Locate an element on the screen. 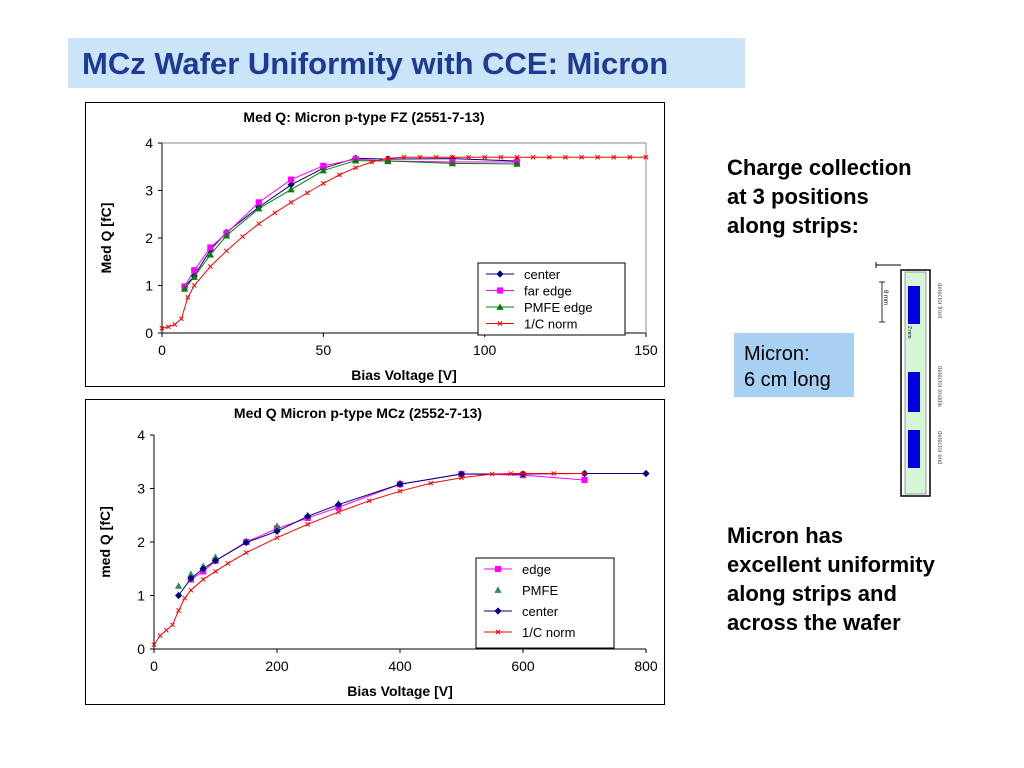 Image resolution: width=1024 pixels, height=768 pixels. series-center is located at coordinates (350, 222).